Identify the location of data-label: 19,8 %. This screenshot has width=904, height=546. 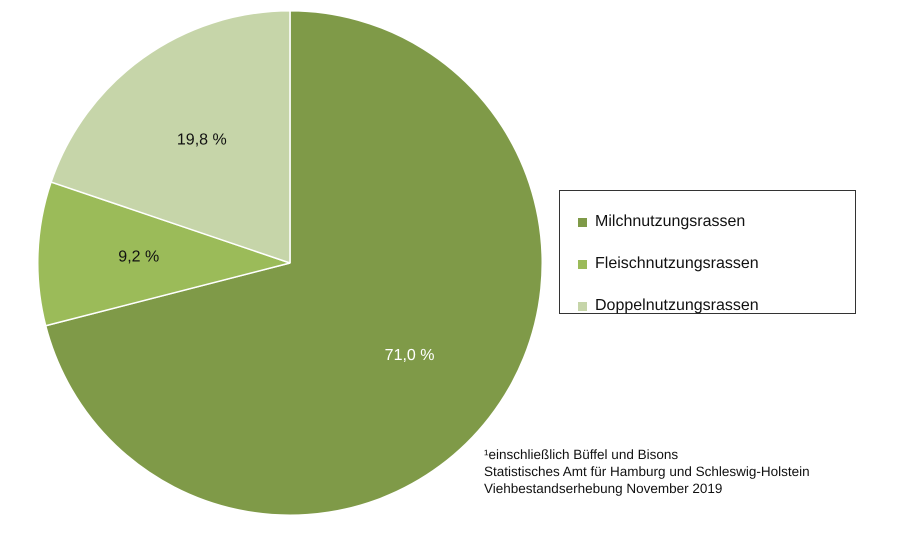
(201, 139).